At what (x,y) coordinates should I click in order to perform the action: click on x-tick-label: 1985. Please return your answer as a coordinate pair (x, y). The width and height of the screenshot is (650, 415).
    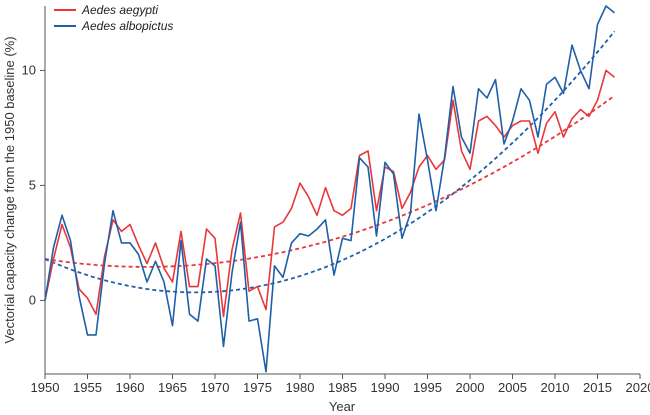
    Looking at the image, I should click on (342, 387).